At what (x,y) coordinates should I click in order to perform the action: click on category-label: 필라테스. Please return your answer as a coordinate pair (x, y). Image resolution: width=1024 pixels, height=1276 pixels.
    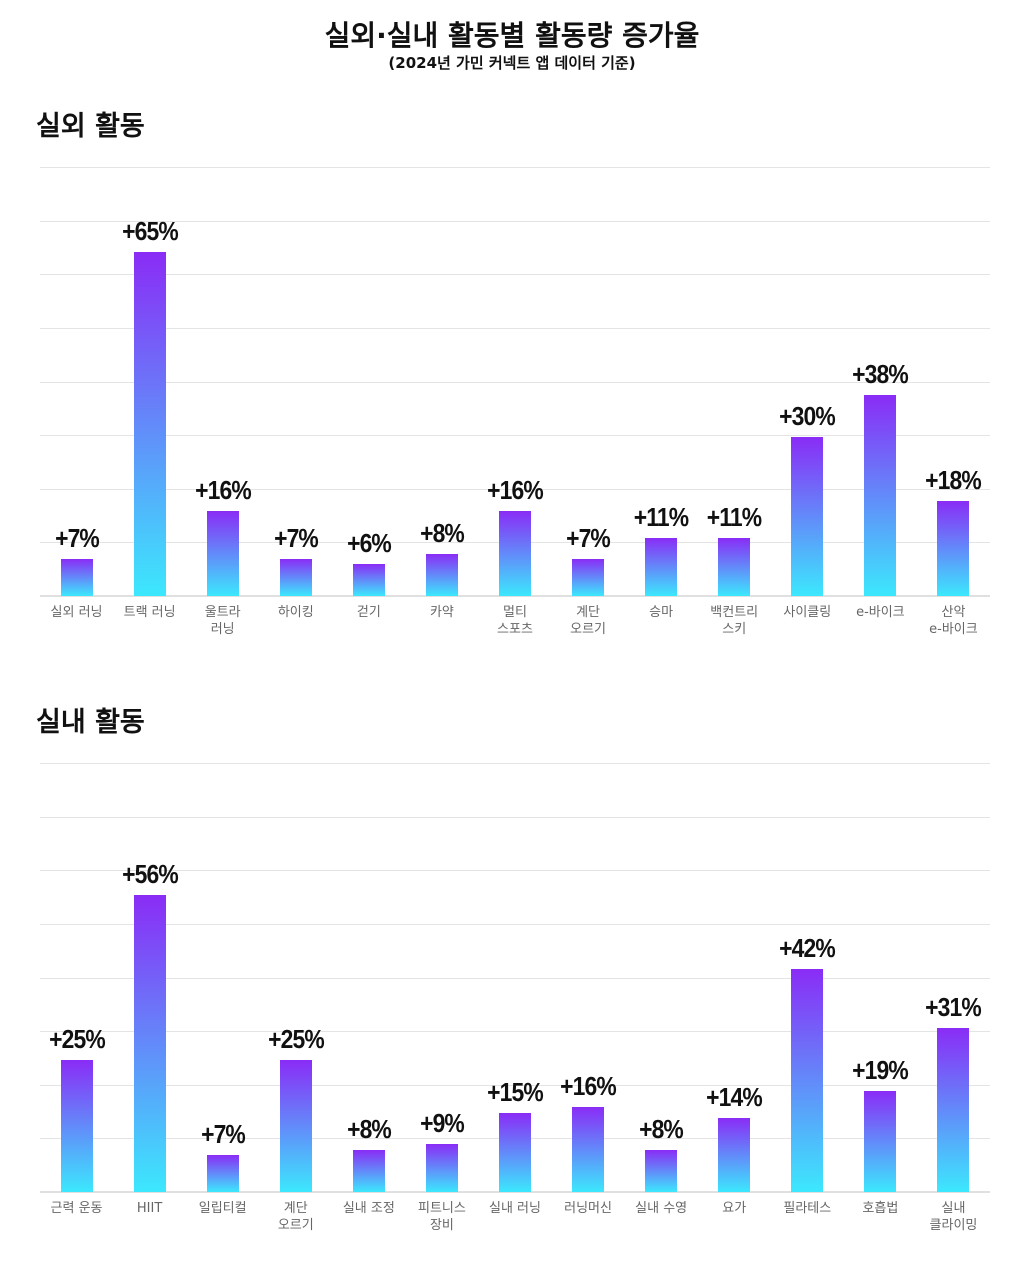
    Looking at the image, I should click on (807, 1208).